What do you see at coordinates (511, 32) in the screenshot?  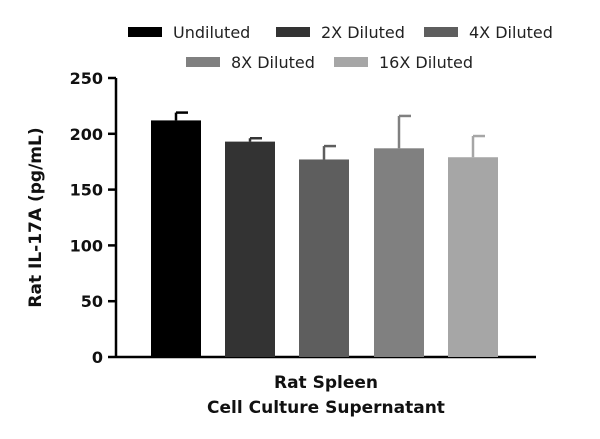 I see `legend-label: 4X Diluted` at bounding box center [511, 32].